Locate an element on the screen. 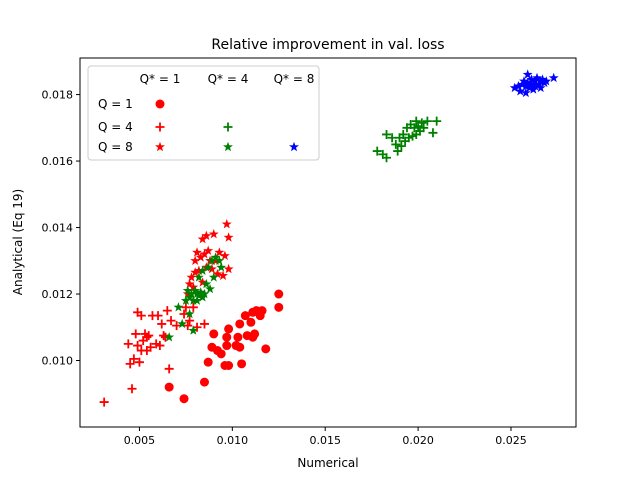 This screenshot has width=640, height=480. y-tick-label: 0.012 is located at coordinates (58, 294).